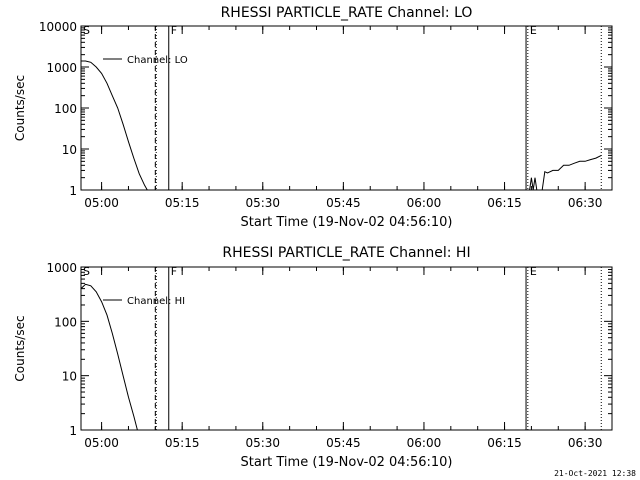  I want to click on chart2-legend-label: Channel: HI, so click(156, 301).